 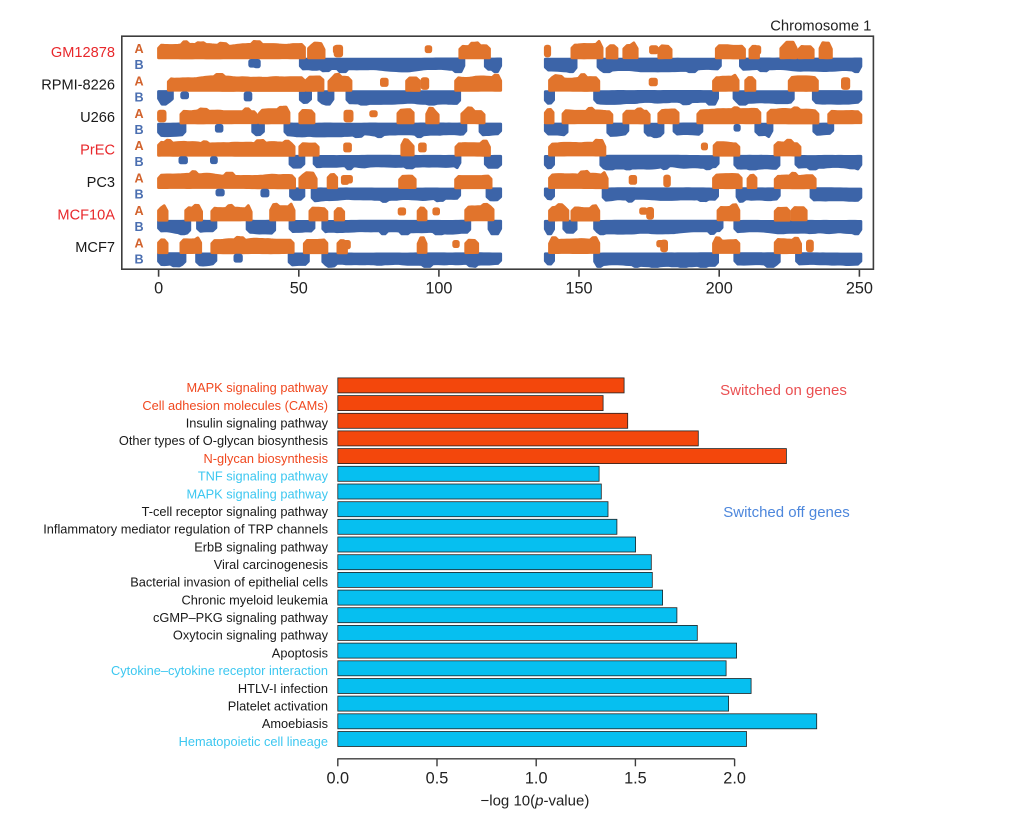 What do you see at coordinates (300, 652) in the screenshot?
I see `svg-text: Apoptosis` at bounding box center [300, 652].